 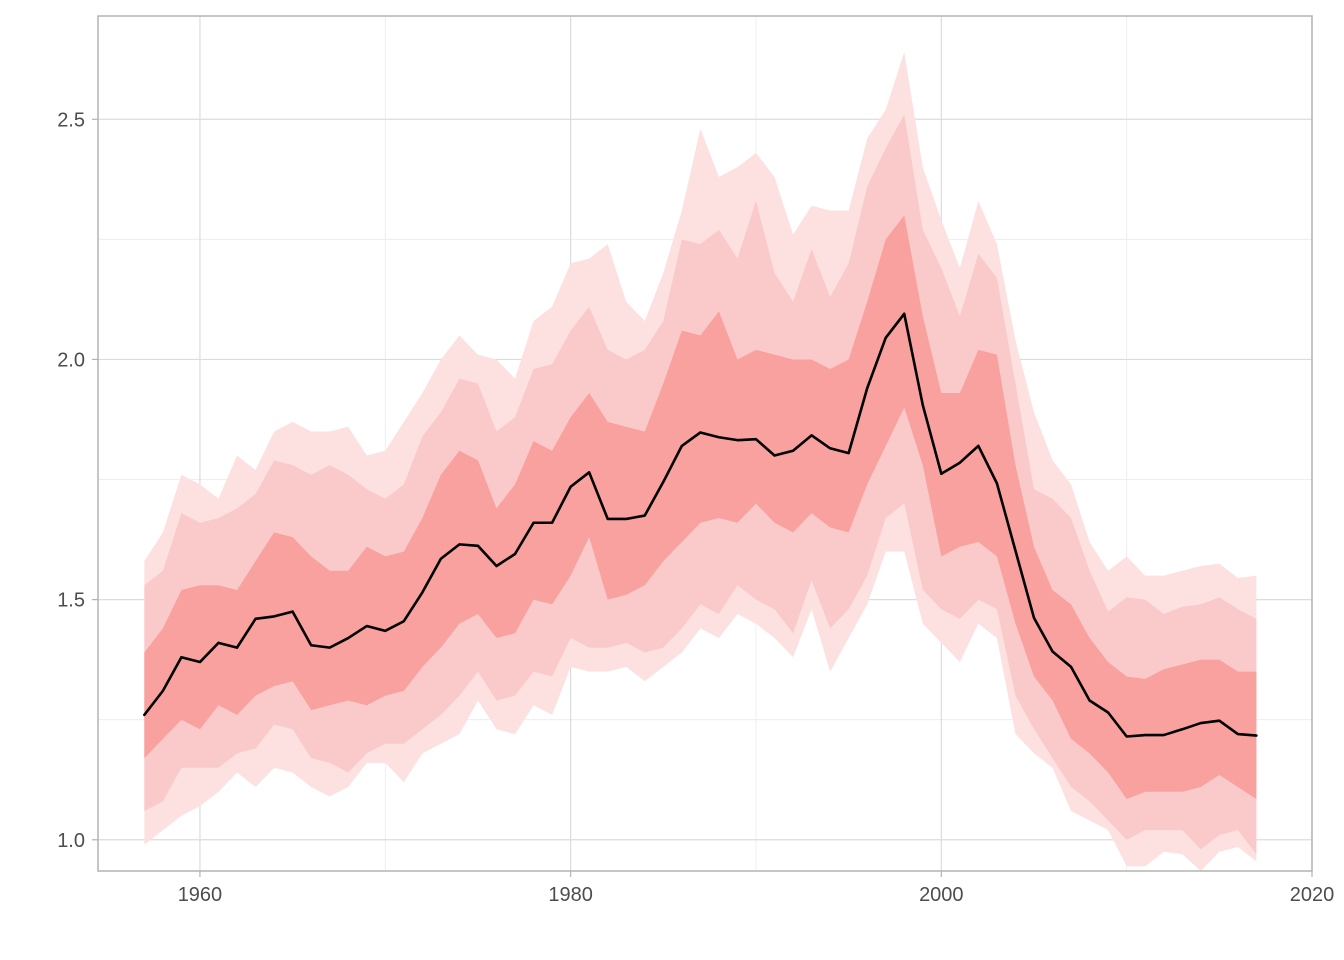 What do you see at coordinates (570, 895) in the screenshot?
I see `x-tick-label: 1980` at bounding box center [570, 895].